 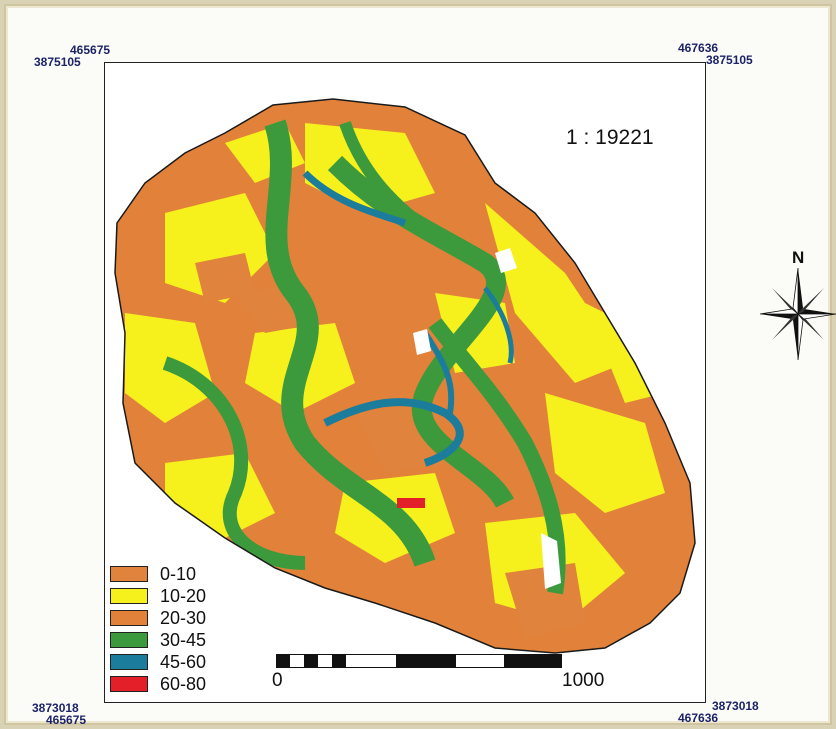 I want to click on legend-label: 10-20, so click(x=183, y=596).